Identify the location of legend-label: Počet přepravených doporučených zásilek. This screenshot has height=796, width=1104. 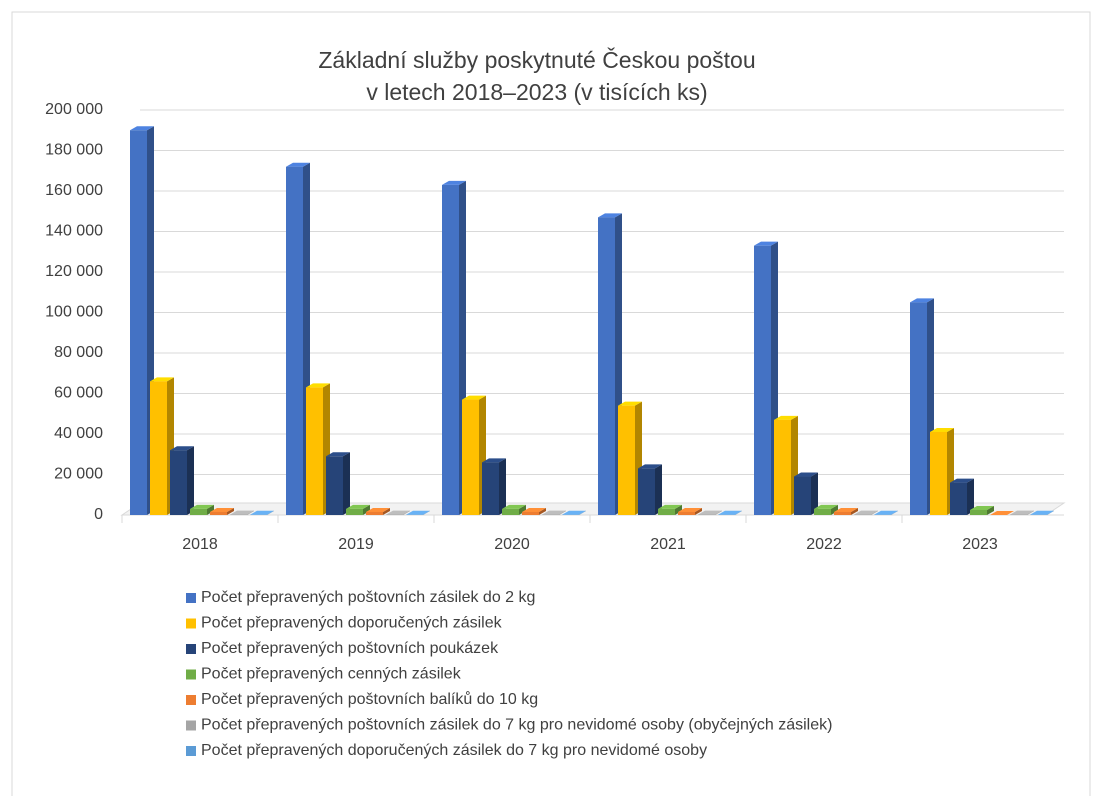
(352, 623).